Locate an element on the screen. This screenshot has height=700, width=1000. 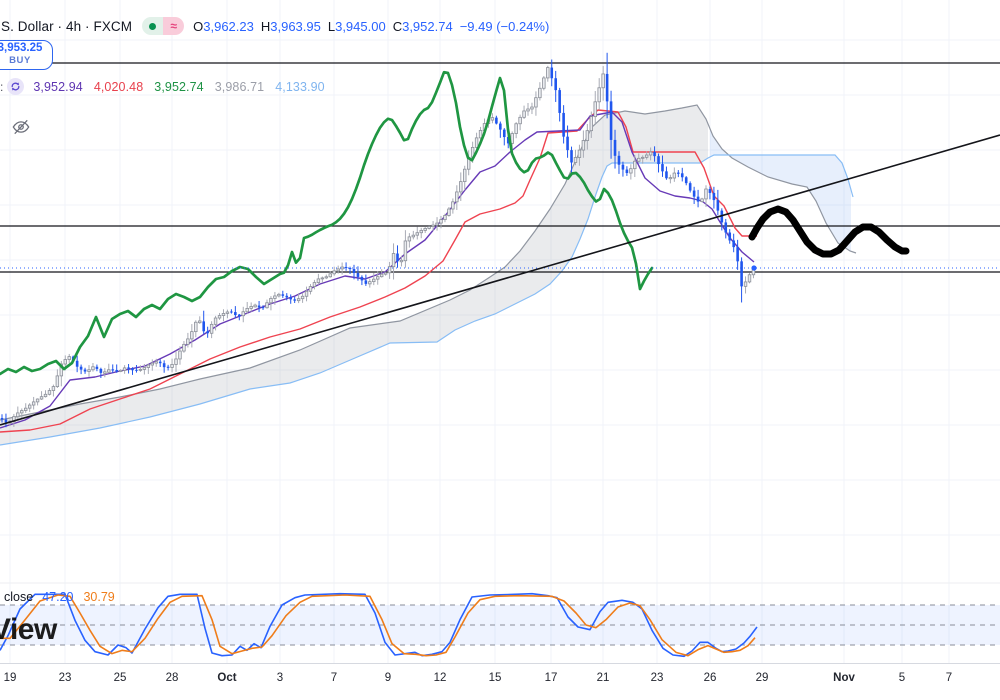
stoch-k-value: 47.20 is located at coordinates (58, 597).